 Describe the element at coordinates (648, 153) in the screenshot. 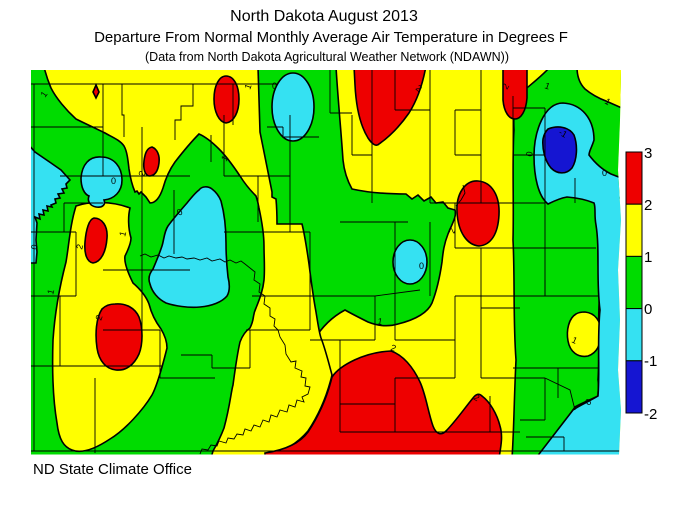

I see `svg-text: 3` at that location.